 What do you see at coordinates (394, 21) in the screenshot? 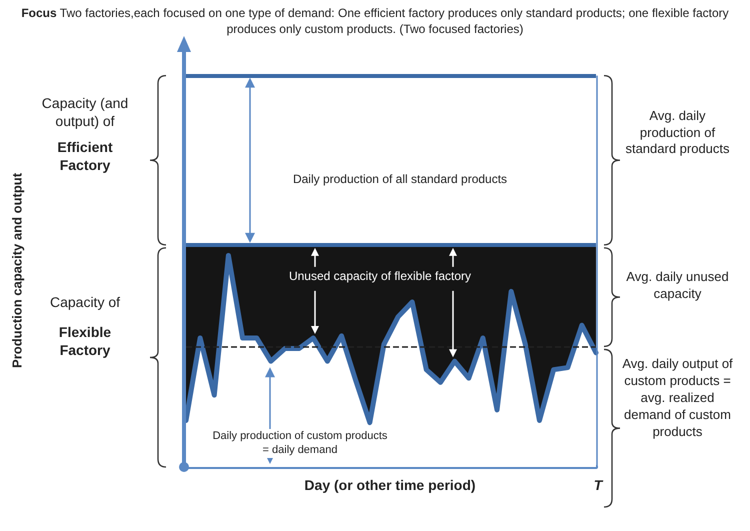
I see `chart-subtitle: Two factories,each focused on one type of demand: One efficient factory produces only standard products; one flexible factory produces only custom products. (Two focused factories)` at bounding box center [394, 21].